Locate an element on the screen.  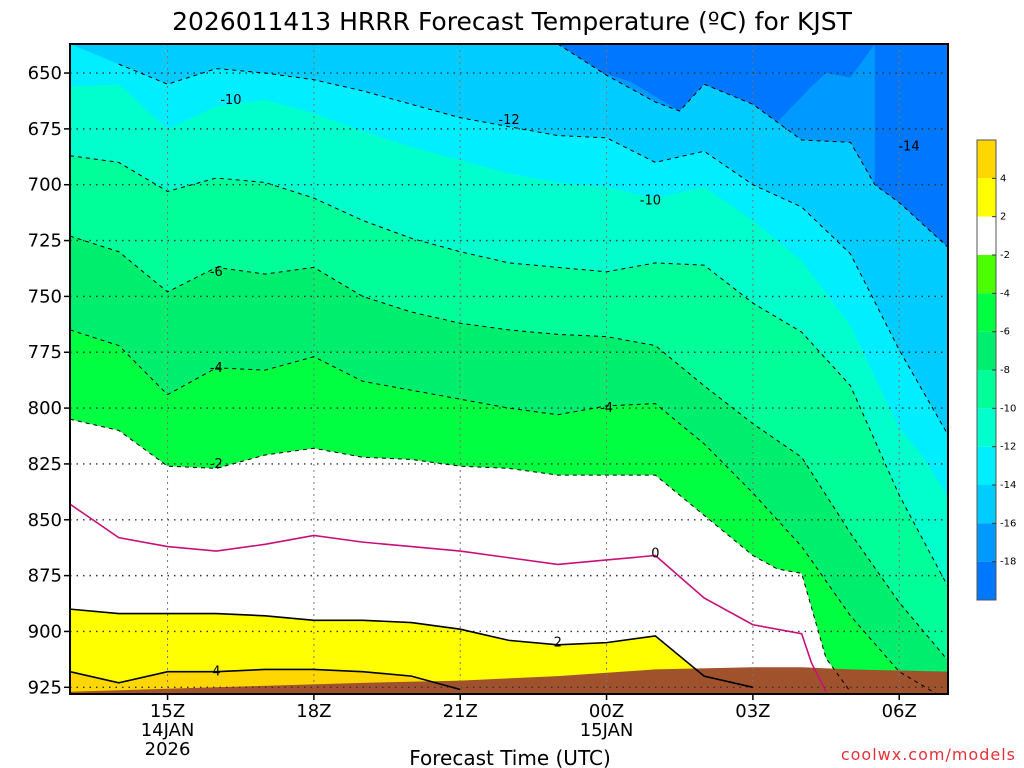
colorbar-label: -6 is located at coordinates (1005, 332).